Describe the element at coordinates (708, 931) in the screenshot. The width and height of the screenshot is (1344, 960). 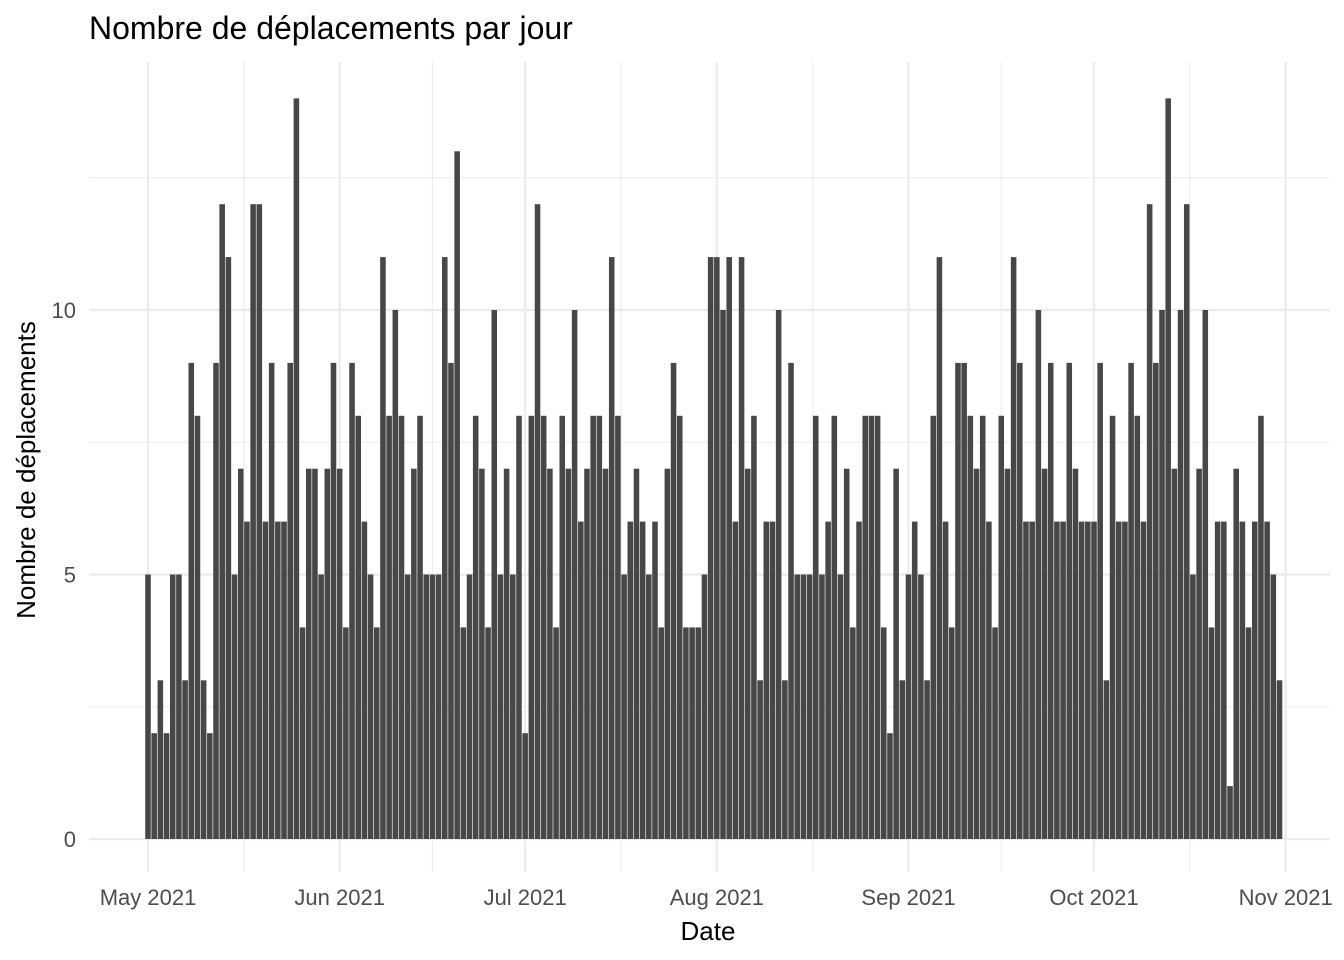
I see `x-axis-title: Date` at that location.